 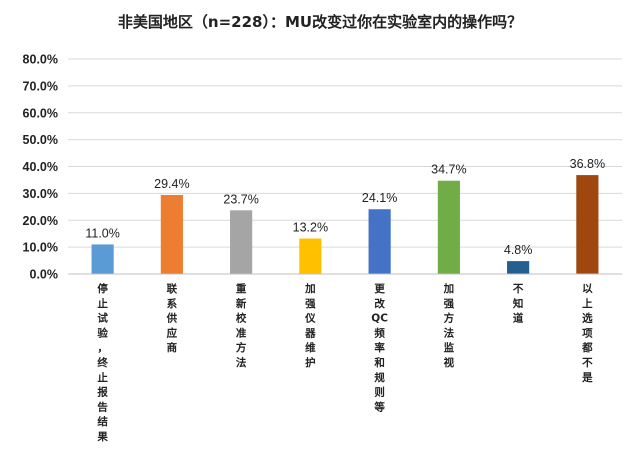 What do you see at coordinates (40, 248) in the screenshot?
I see `y-tick-label: 10.0%` at bounding box center [40, 248].